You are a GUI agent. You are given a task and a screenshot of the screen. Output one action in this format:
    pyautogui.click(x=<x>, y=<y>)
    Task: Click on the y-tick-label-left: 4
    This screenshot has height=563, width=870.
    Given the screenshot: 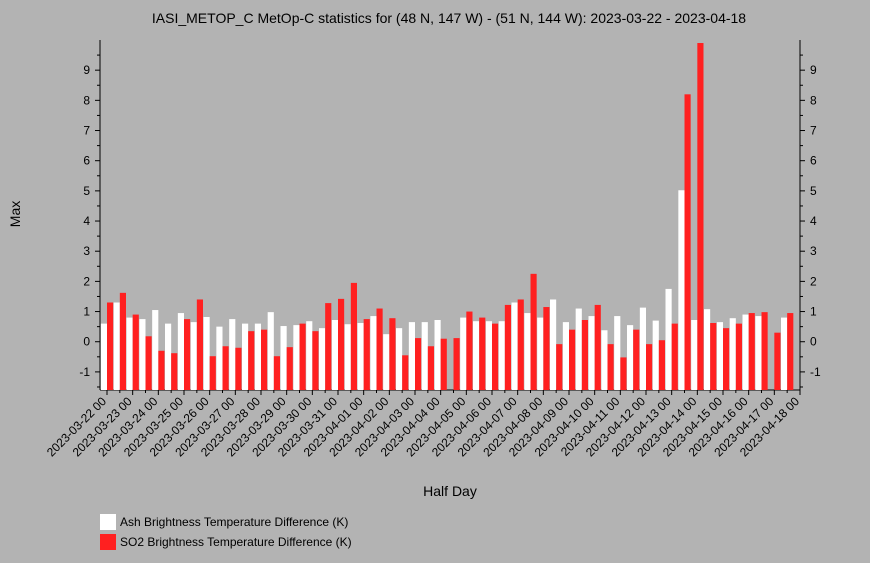 What is the action you would take?
    pyautogui.click(x=86, y=221)
    